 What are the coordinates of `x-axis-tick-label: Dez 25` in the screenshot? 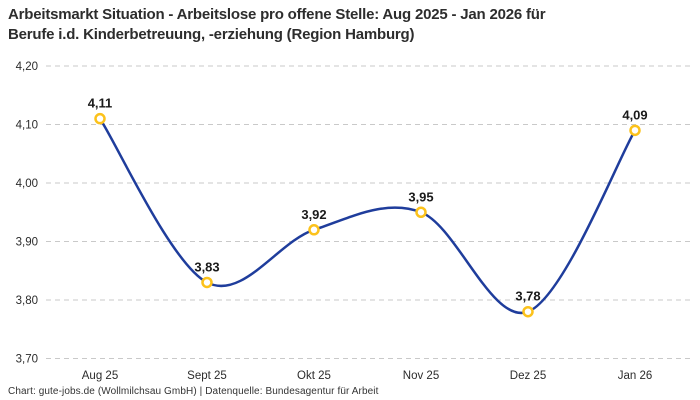 It's located at (528, 376).